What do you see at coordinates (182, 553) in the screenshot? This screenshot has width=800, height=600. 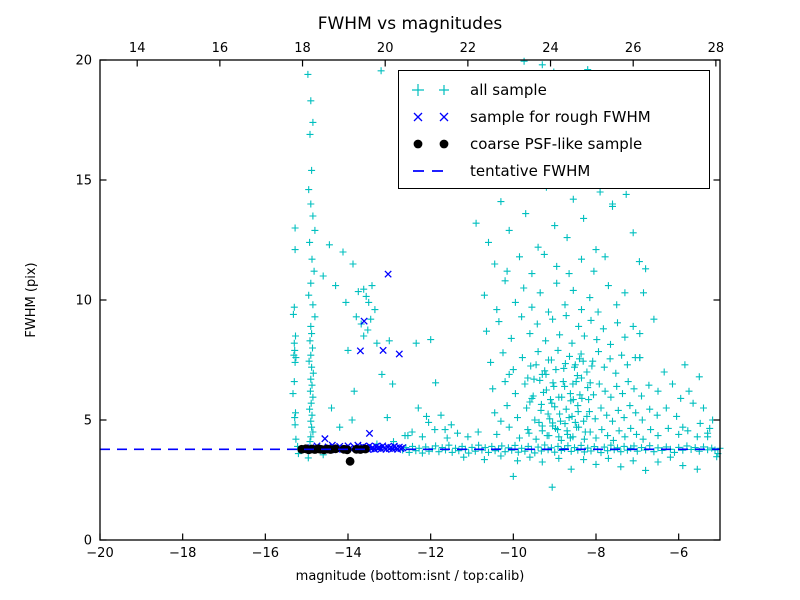 I see `x-bottom-tick-label: −18` at bounding box center [182, 553].